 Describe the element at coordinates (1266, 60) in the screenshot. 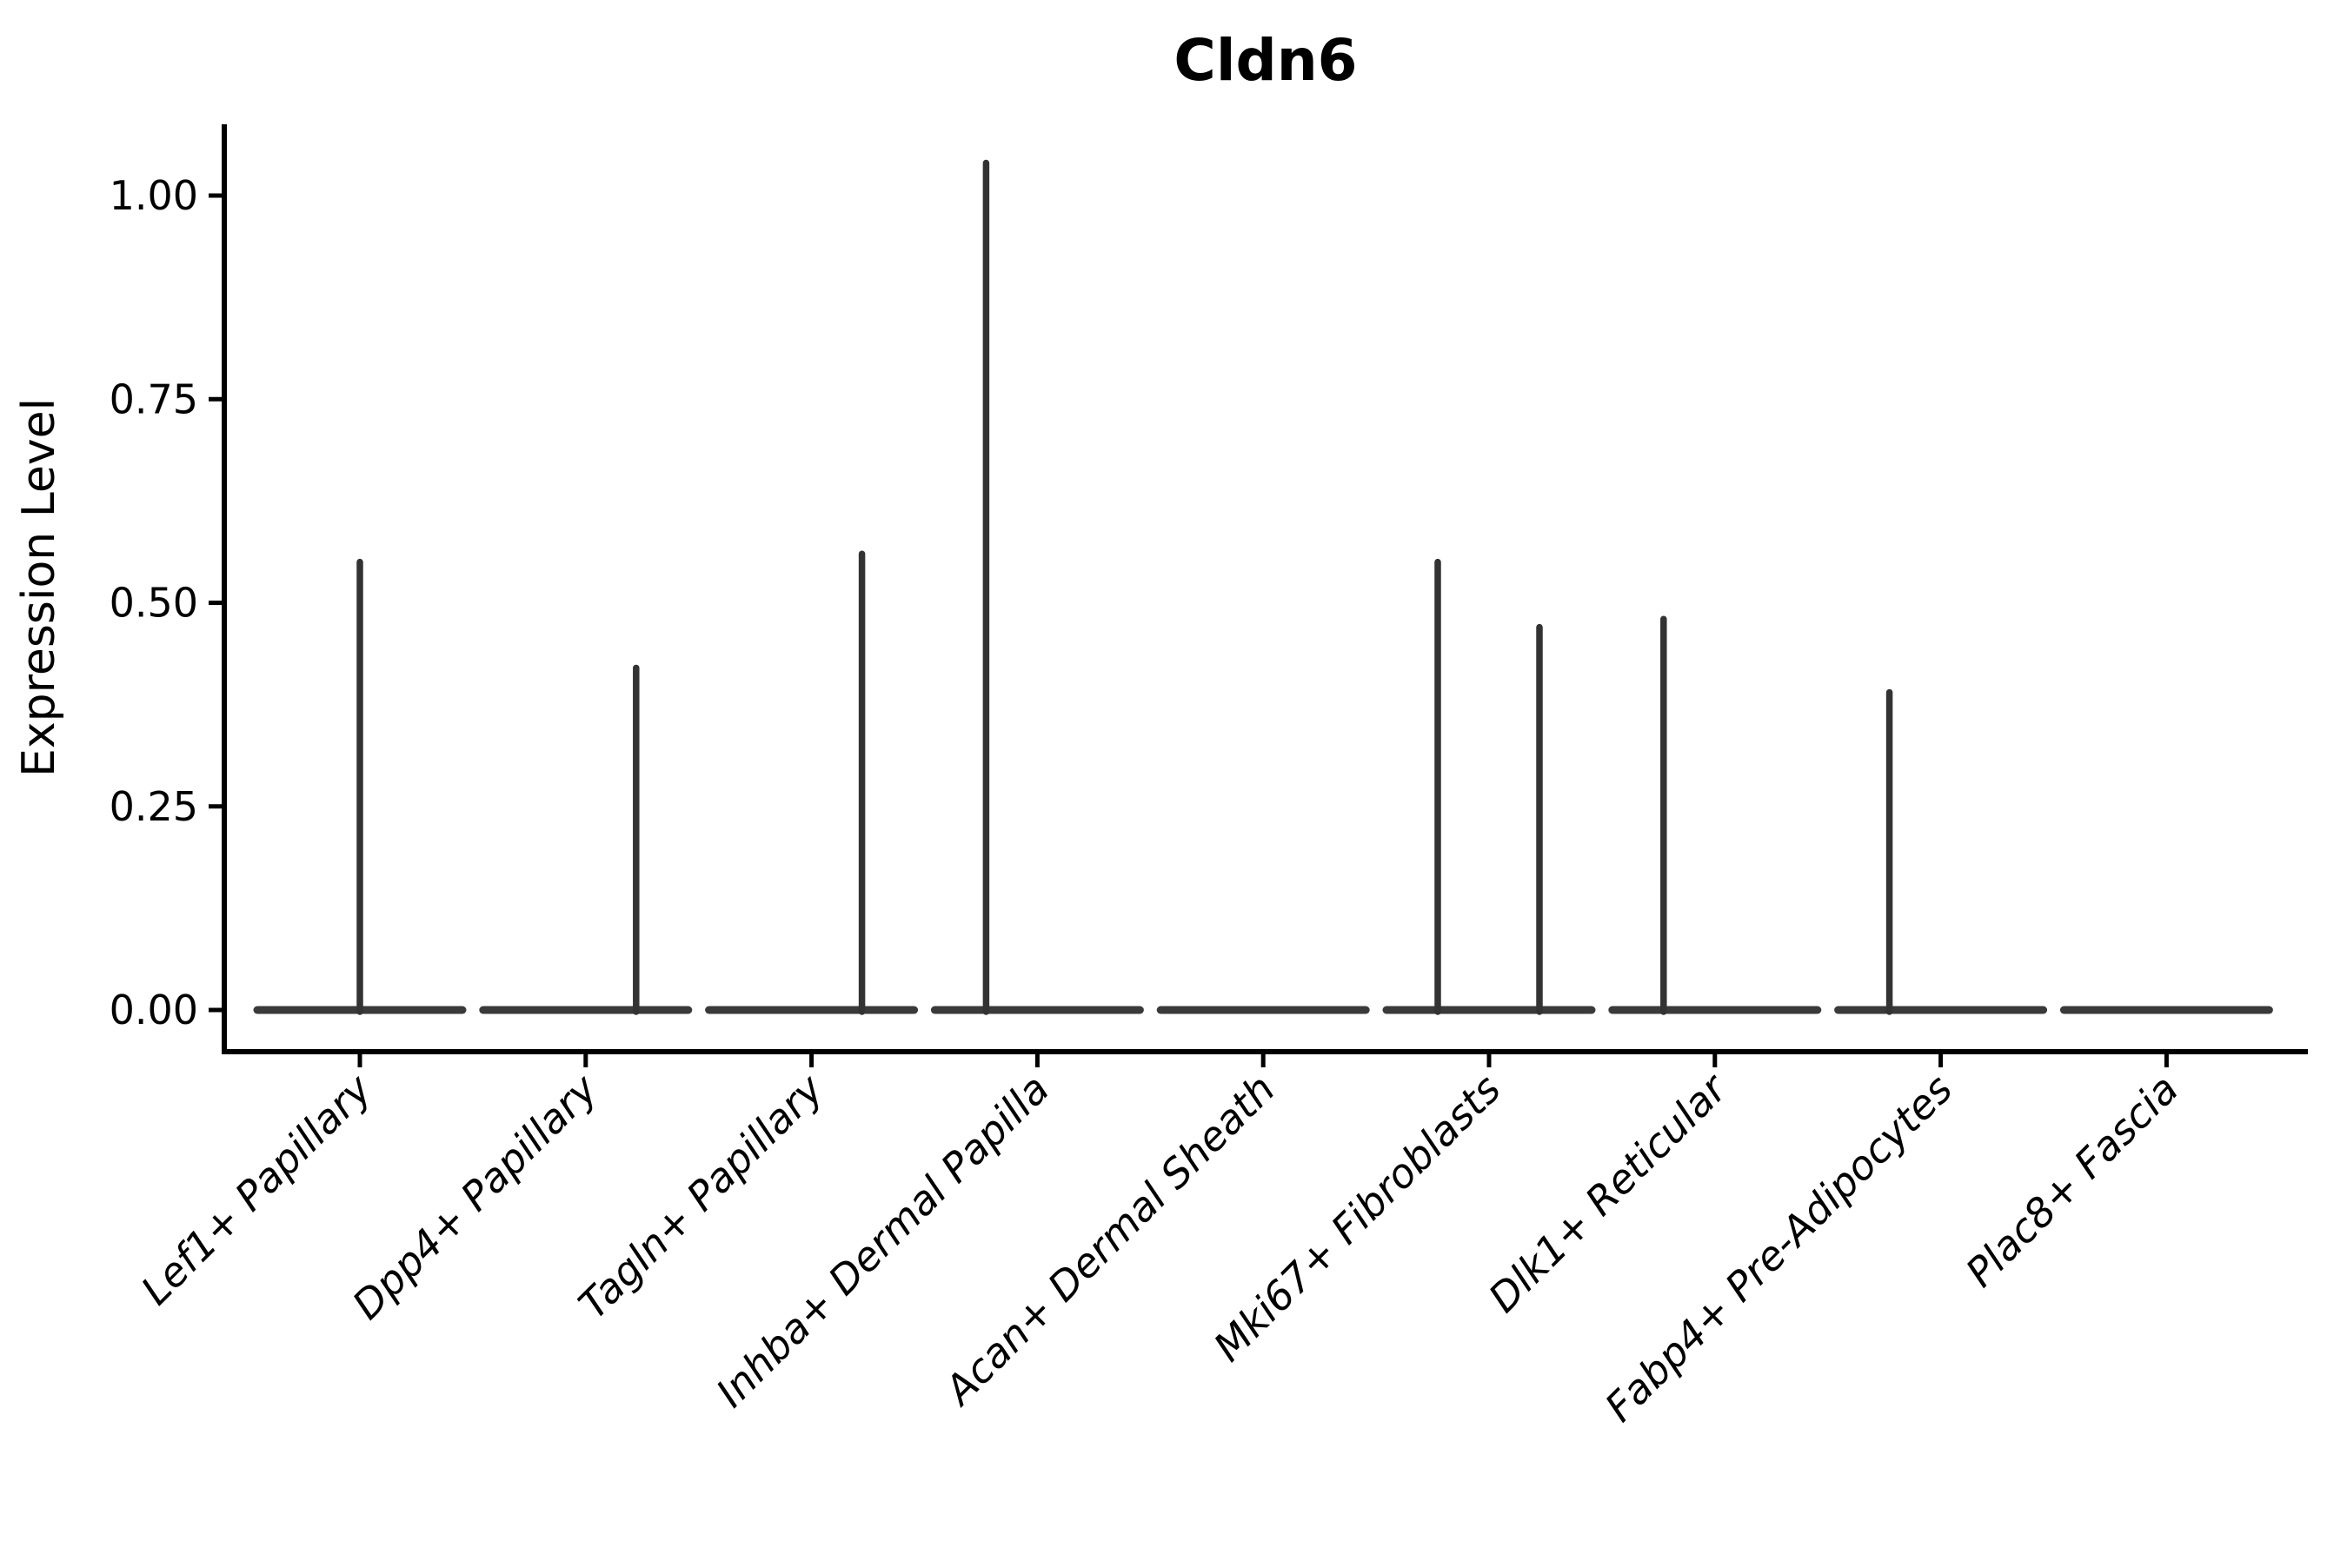

I see `chart-title: Cldn6` at that location.